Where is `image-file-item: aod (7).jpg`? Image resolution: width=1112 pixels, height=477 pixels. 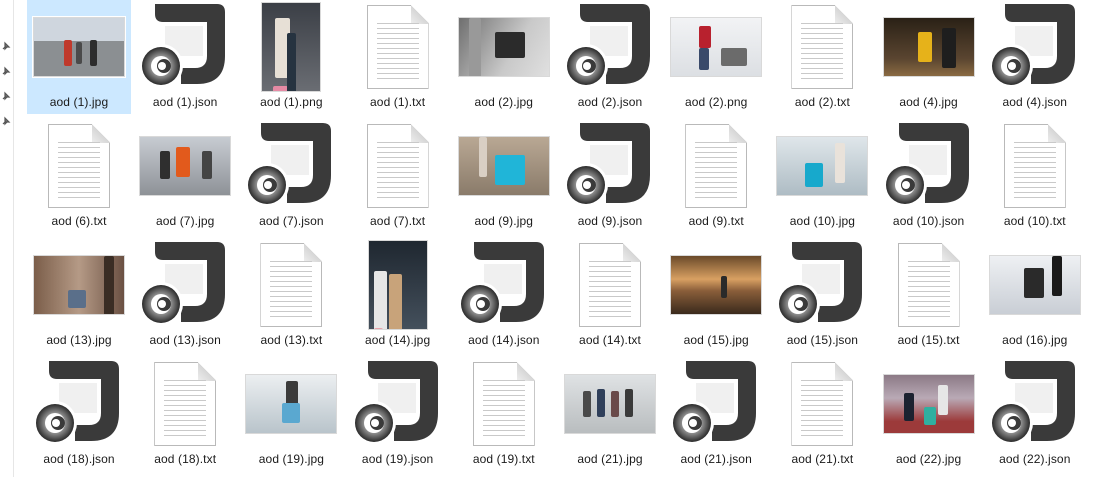
image-file-item: aod (7).jpg is located at coordinates (185, 178).